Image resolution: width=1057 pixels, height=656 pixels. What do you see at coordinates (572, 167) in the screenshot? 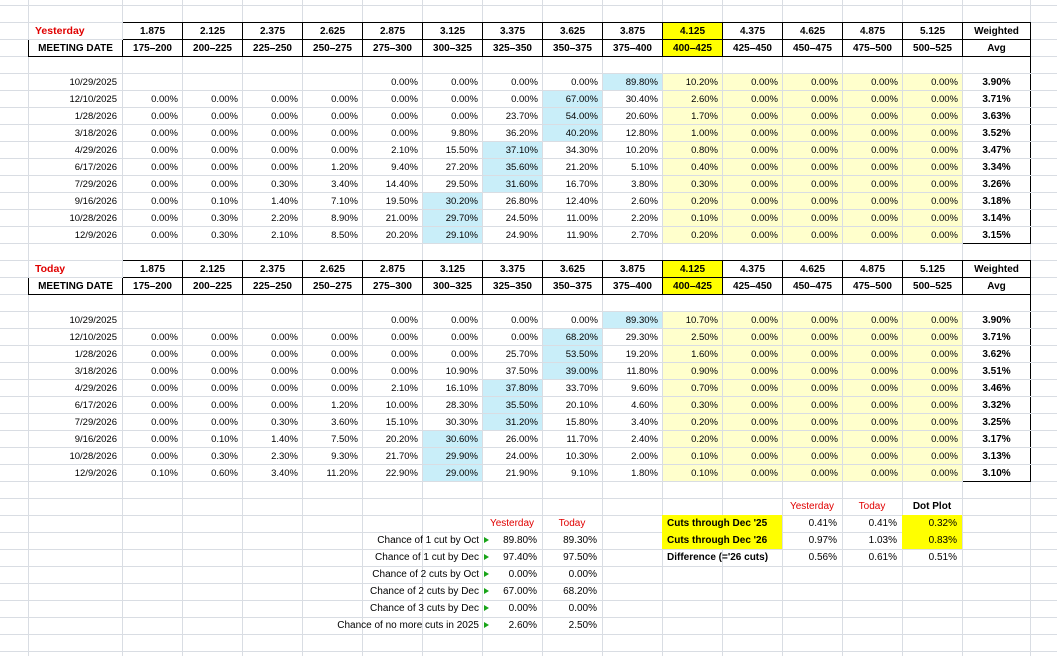
I see `probability-cell: 21.20%` at bounding box center [572, 167].